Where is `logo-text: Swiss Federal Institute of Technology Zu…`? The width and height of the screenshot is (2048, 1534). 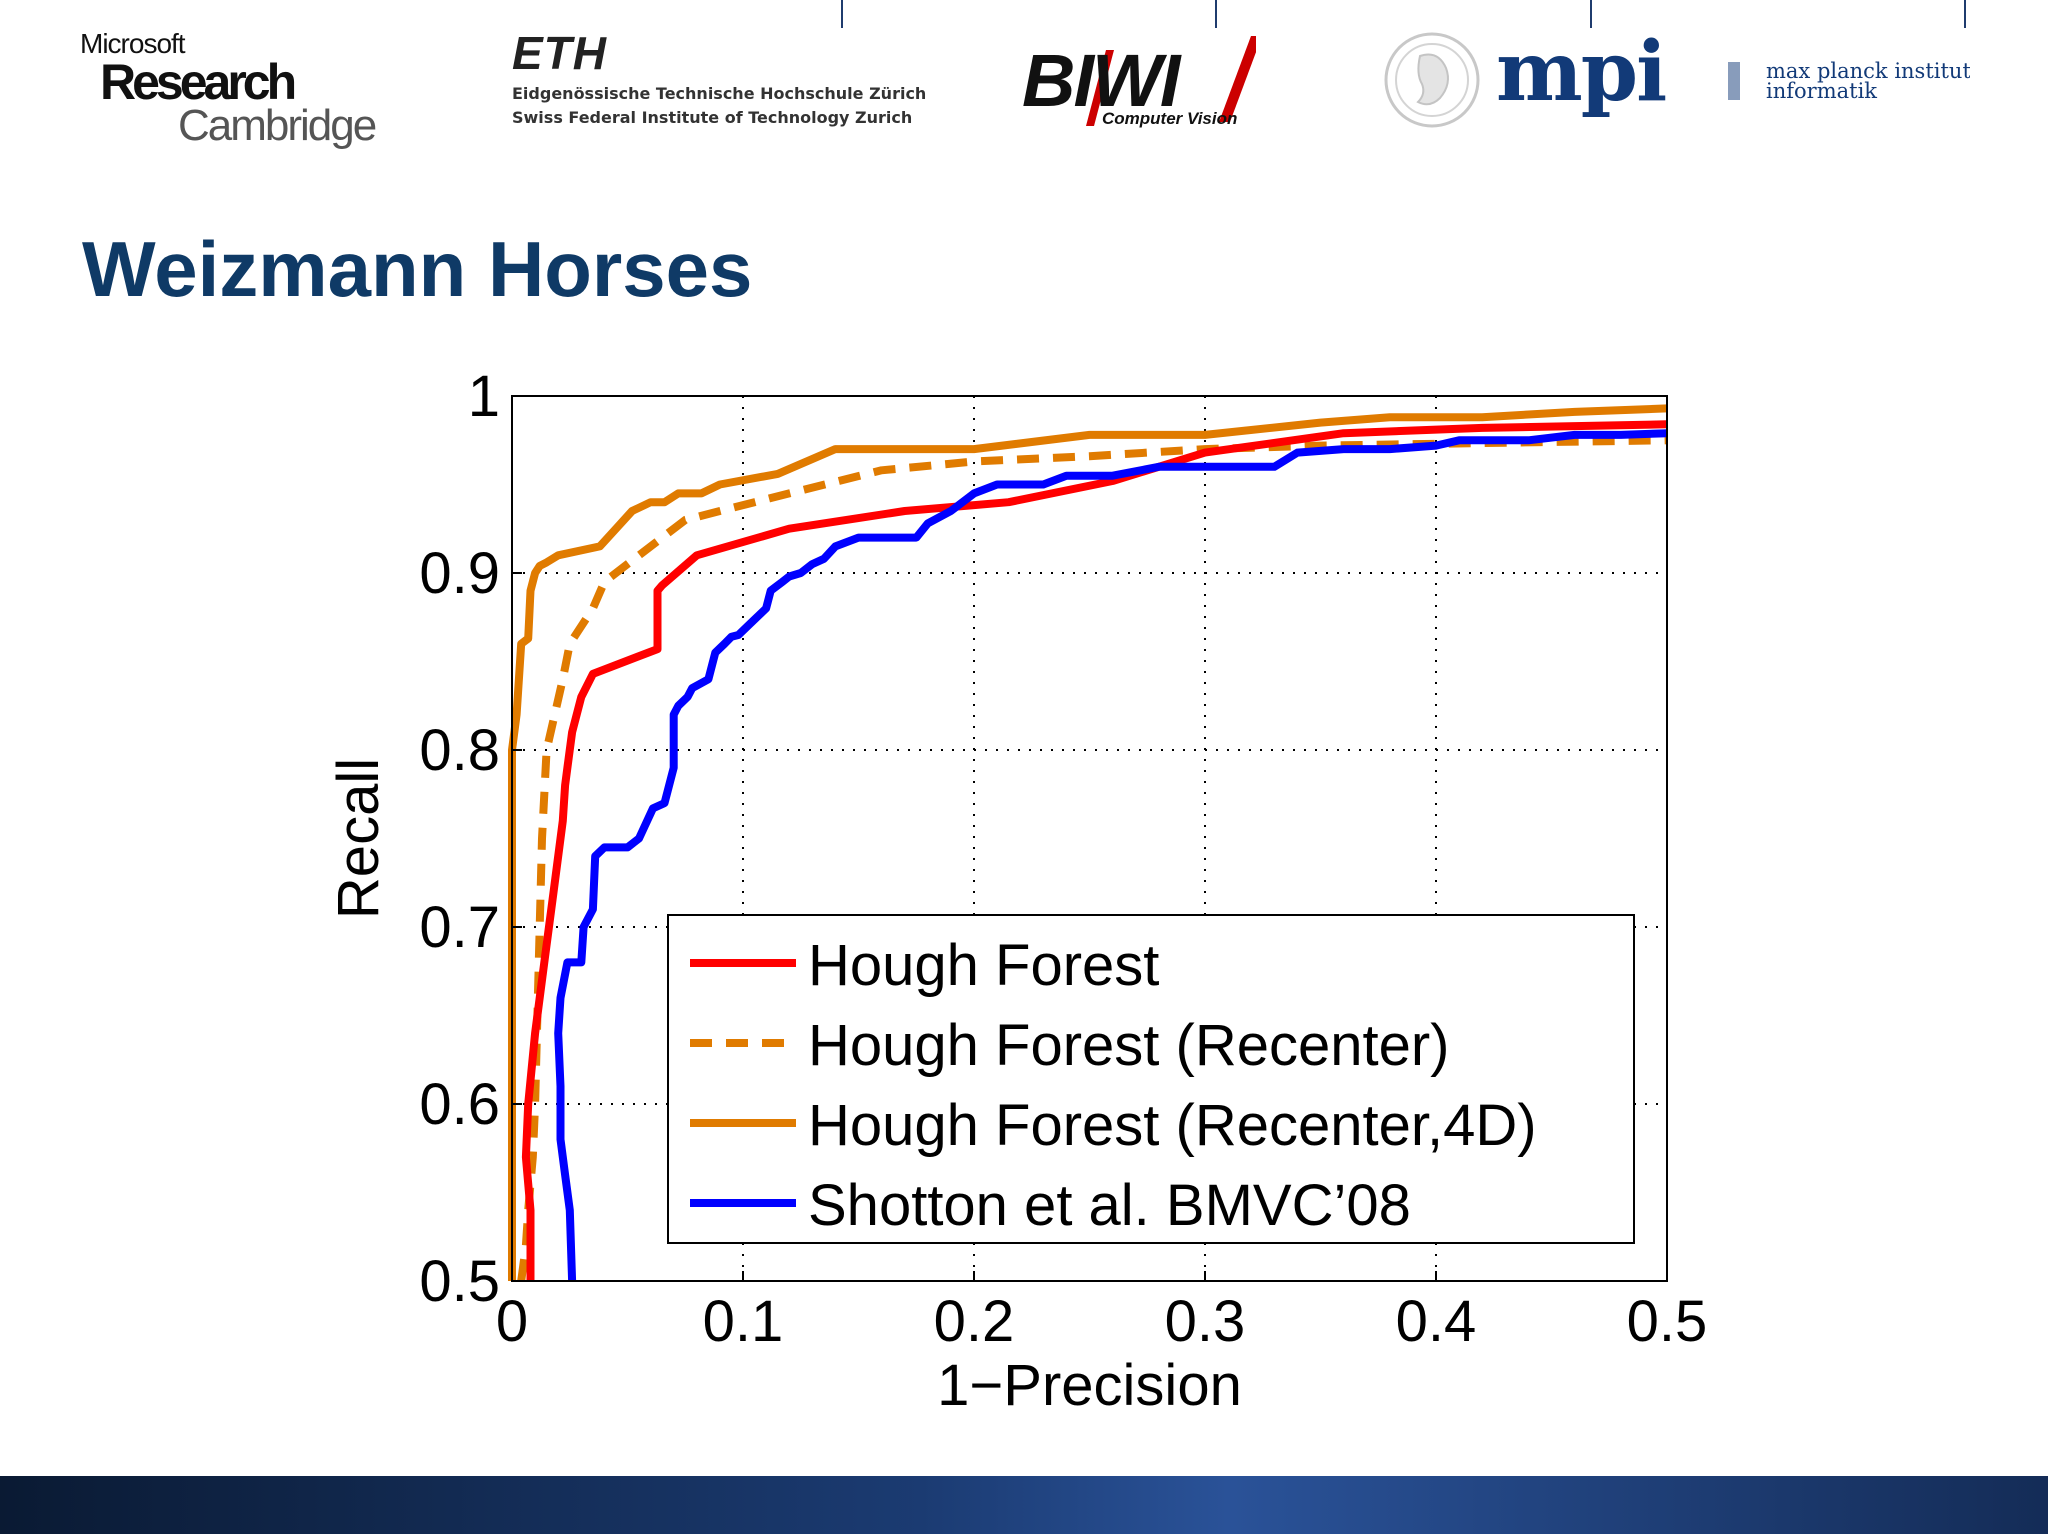
logo-text: Swiss Federal Institute of Technology Zu… is located at coordinates (712, 117).